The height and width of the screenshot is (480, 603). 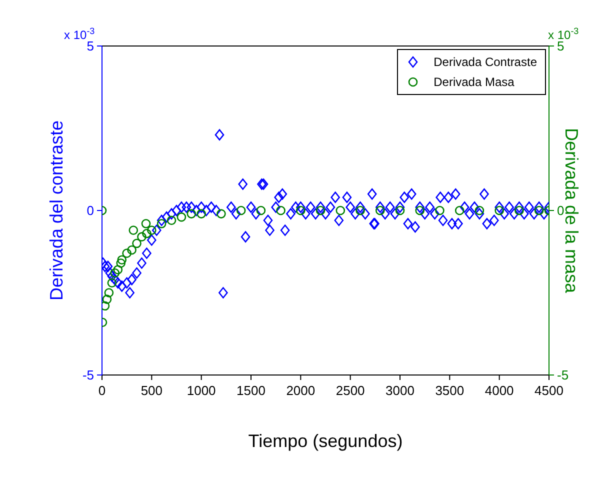 What do you see at coordinates (301, 390) in the screenshot?
I see `x-tick-label: 2000` at bounding box center [301, 390].